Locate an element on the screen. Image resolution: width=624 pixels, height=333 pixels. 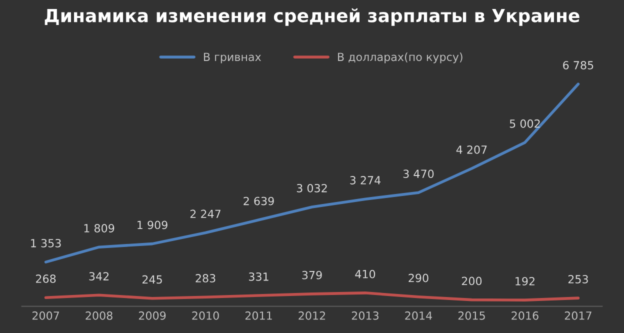
data-label: 379 is located at coordinates (312, 275).